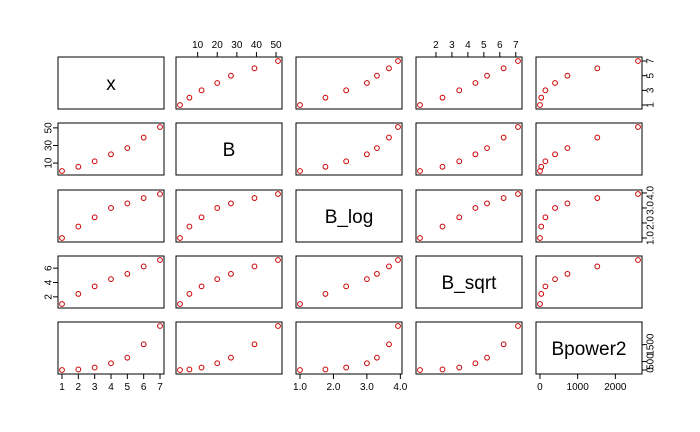  What do you see at coordinates (651, 361) in the screenshot?
I see `tick-label: 500` at bounding box center [651, 361].